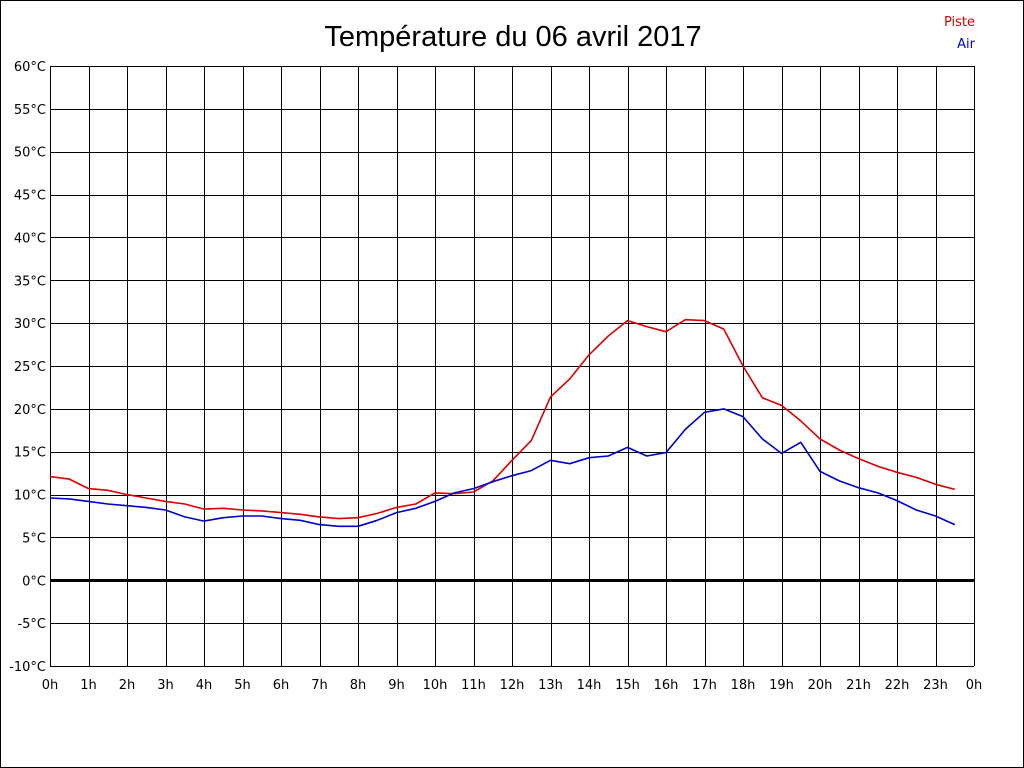  I want to click on y-tick-label: 0°C, so click(34, 581).